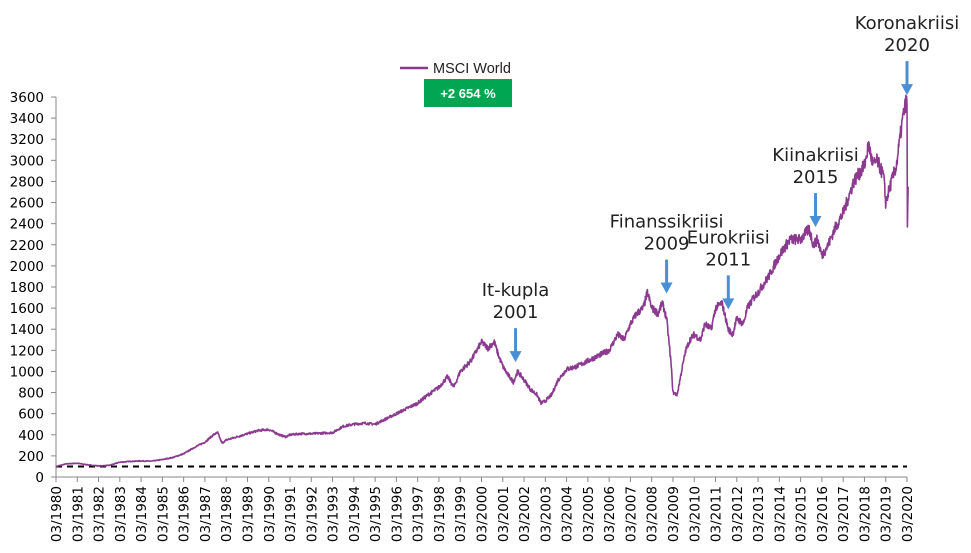  What do you see at coordinates (440, 514) in the screenshot?
I see `x-tick-label: 03/1998` at bounding box center [440, 514].